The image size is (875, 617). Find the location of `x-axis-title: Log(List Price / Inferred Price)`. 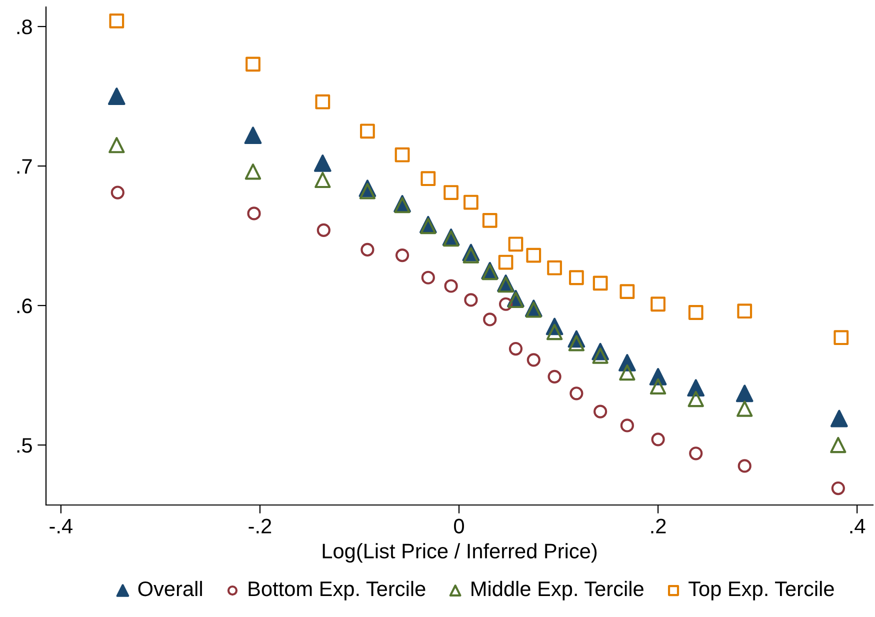

x-axis-title: Log(List Price / Inferred Price) is located at coordinates (459, 553).